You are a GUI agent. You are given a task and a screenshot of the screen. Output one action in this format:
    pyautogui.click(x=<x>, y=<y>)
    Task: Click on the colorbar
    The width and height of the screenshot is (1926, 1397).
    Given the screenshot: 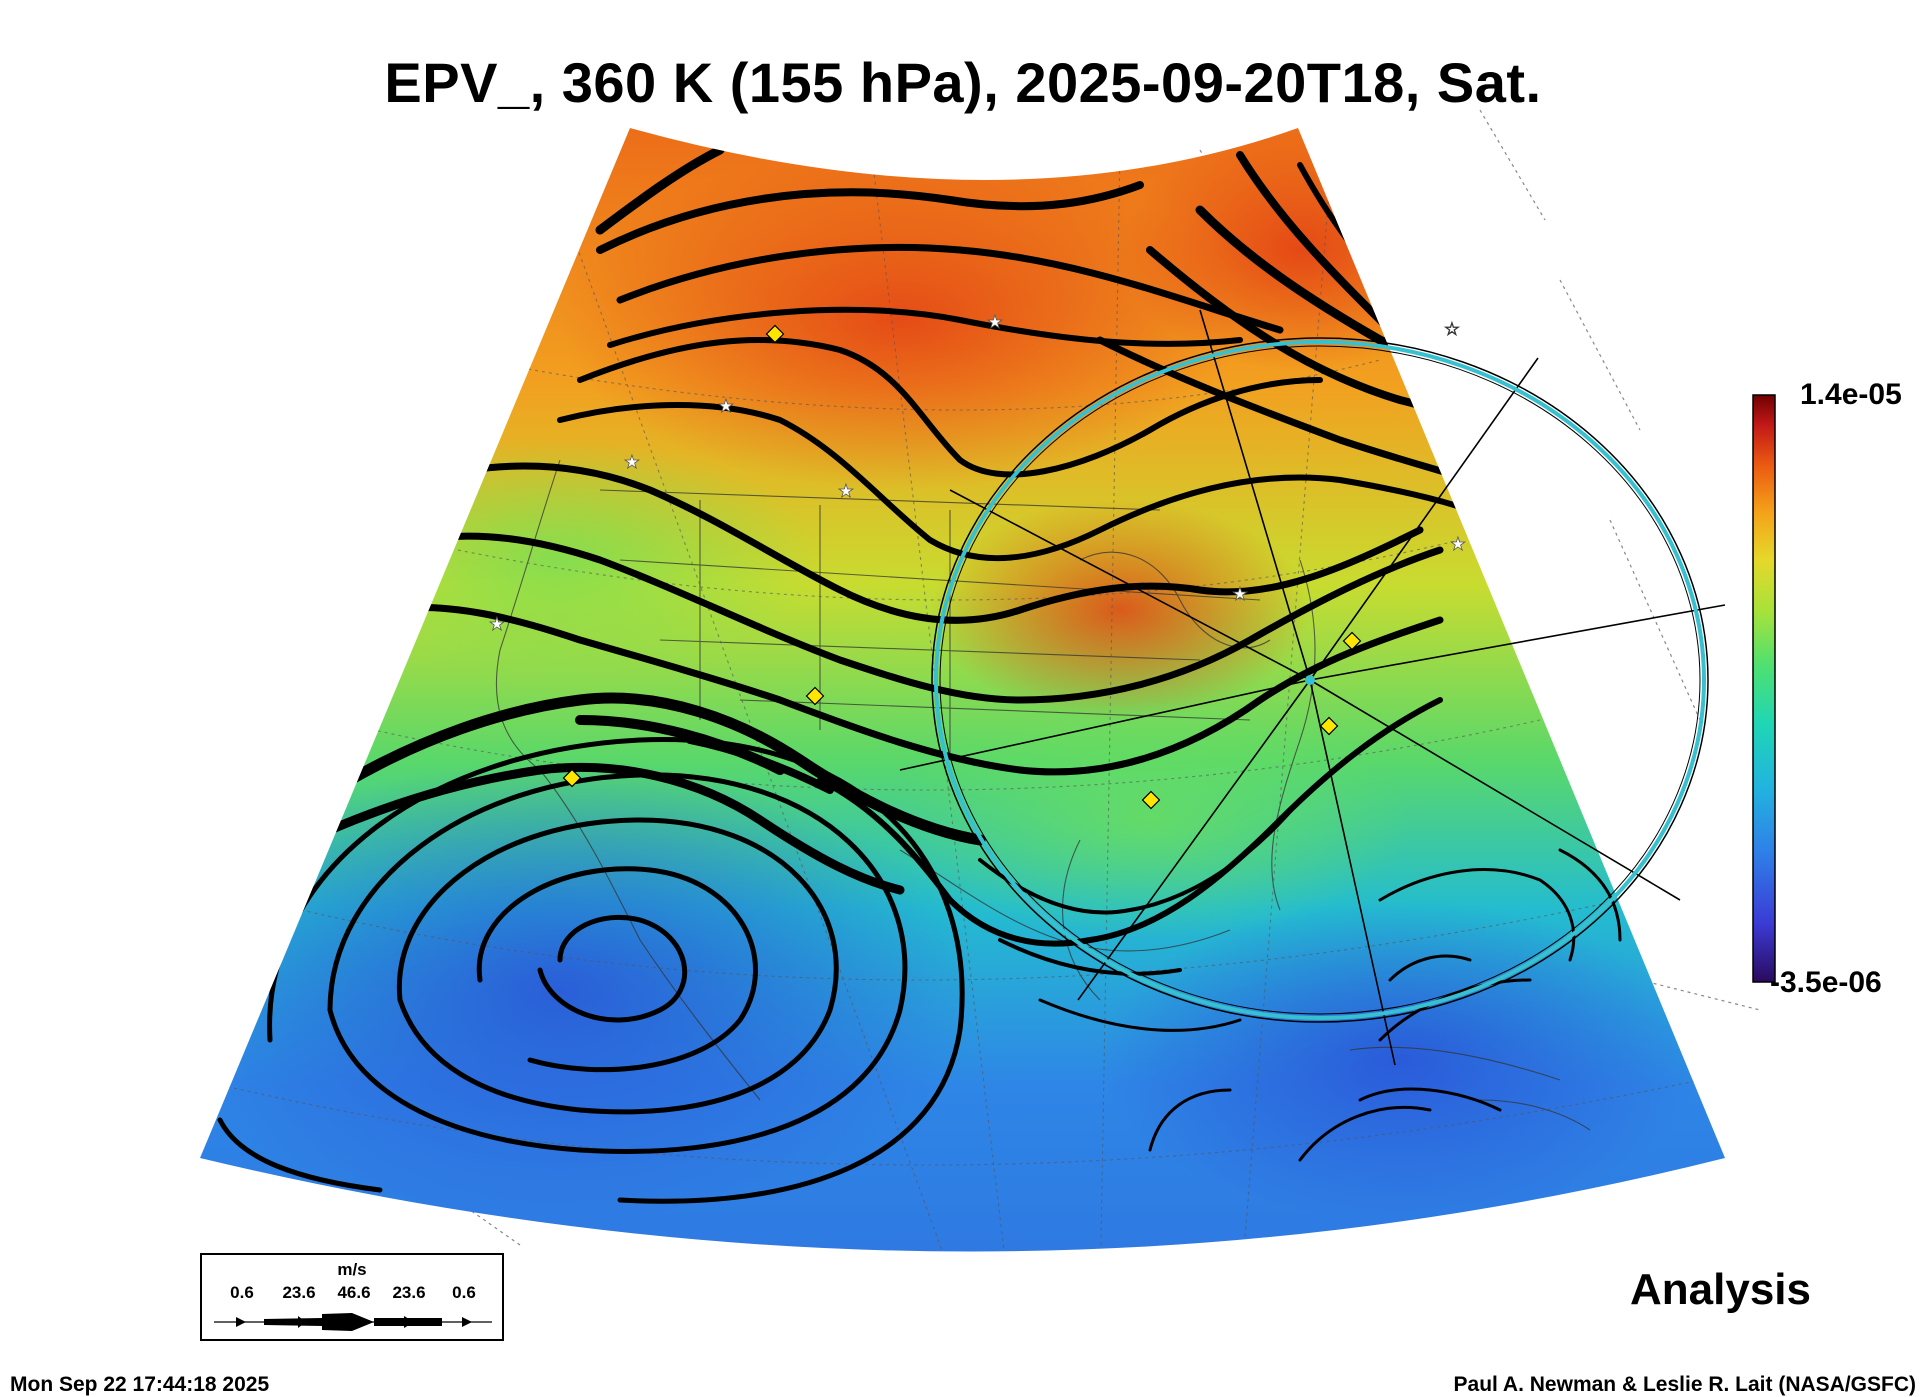 What is the action you would take?
    pyautogui.click(x=1764, y=688)
    